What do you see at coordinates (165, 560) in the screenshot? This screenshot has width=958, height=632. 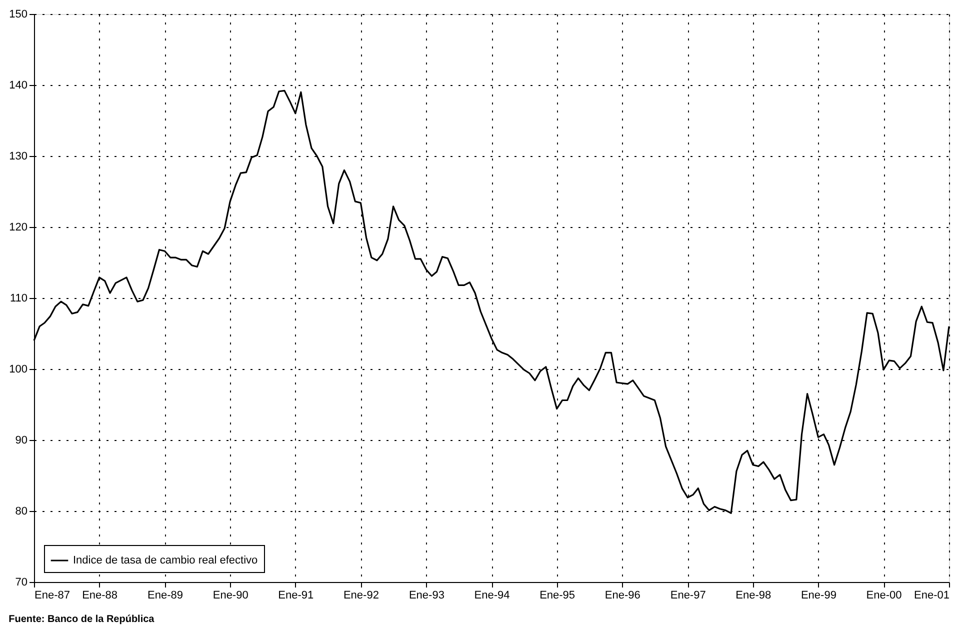 I see `legend-label: Indice de tasa de cambio real efectivo` at bounding box center [165, 560].